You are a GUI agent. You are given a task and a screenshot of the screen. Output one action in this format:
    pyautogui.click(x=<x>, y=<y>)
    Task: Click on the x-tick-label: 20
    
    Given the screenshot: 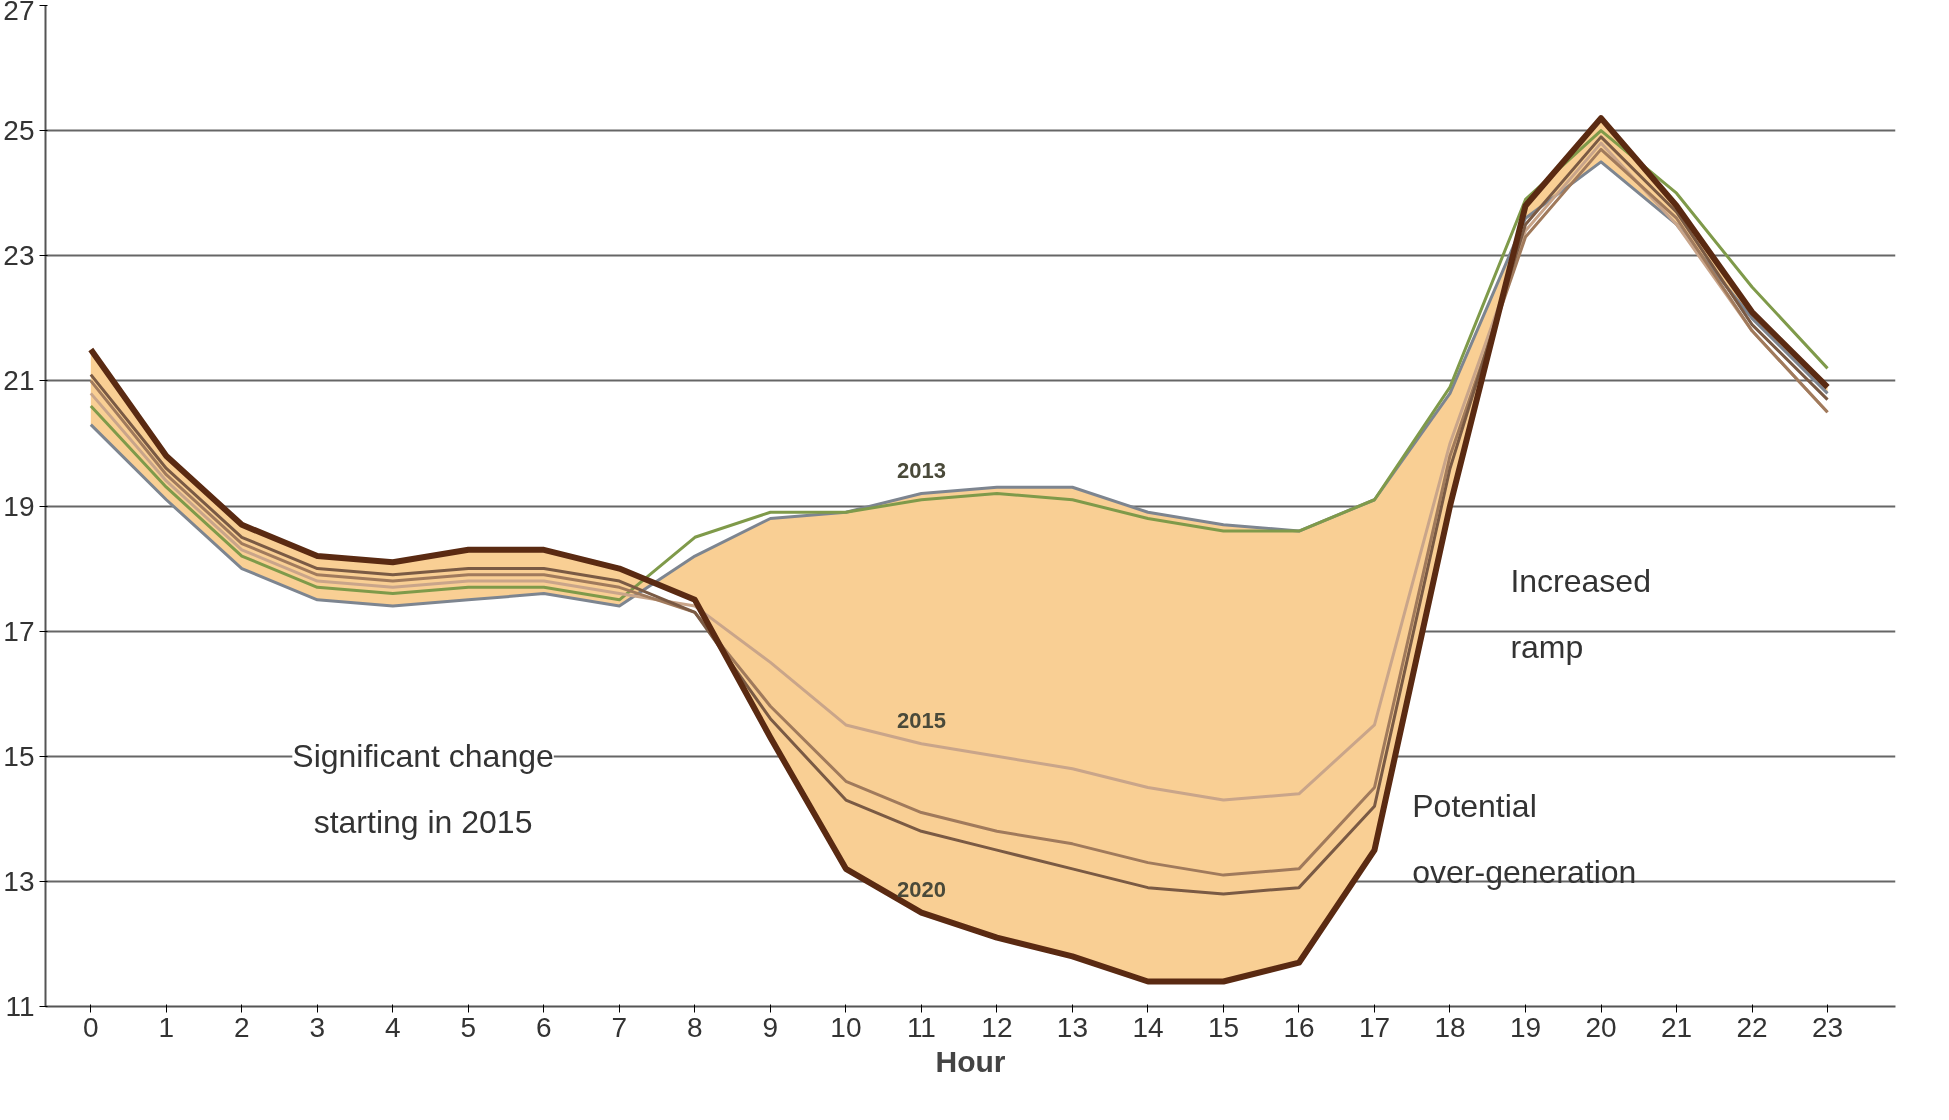 What is the action you would take?
    pyautogui.click(x=1601, y=1027)
    